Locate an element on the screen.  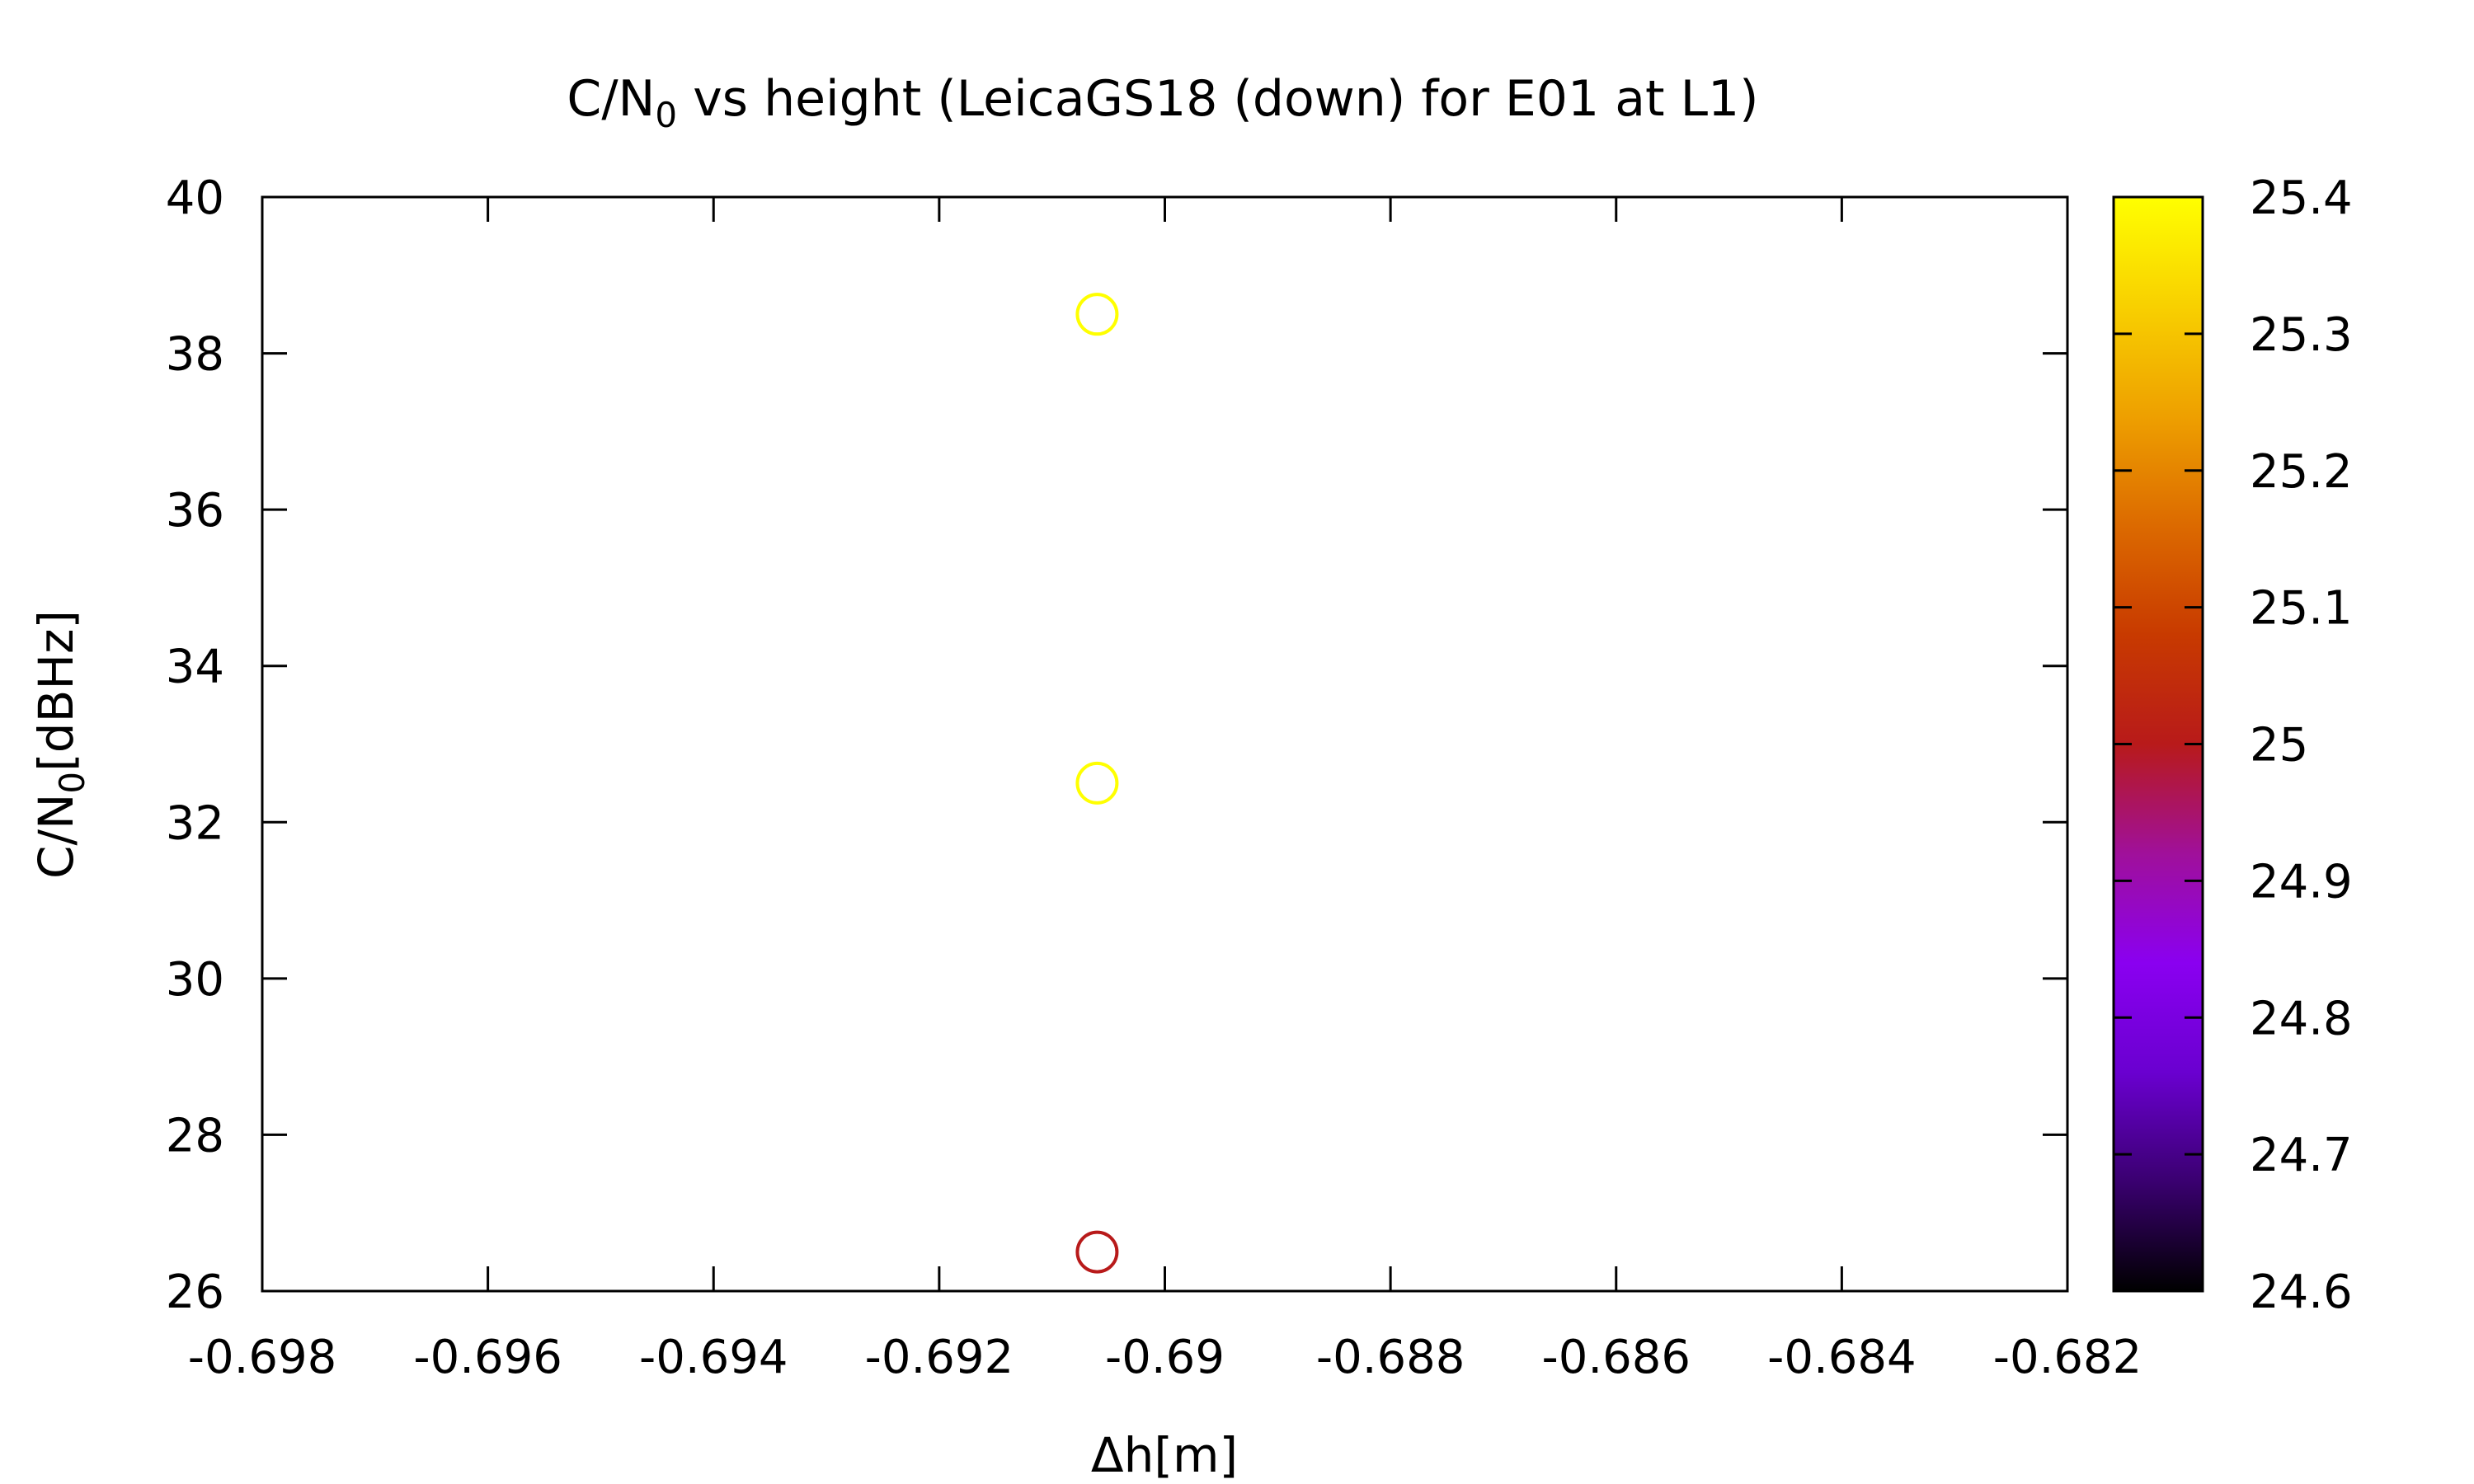
colorbar-tick-label: 25.2 is located at coordinates (2301, 472).